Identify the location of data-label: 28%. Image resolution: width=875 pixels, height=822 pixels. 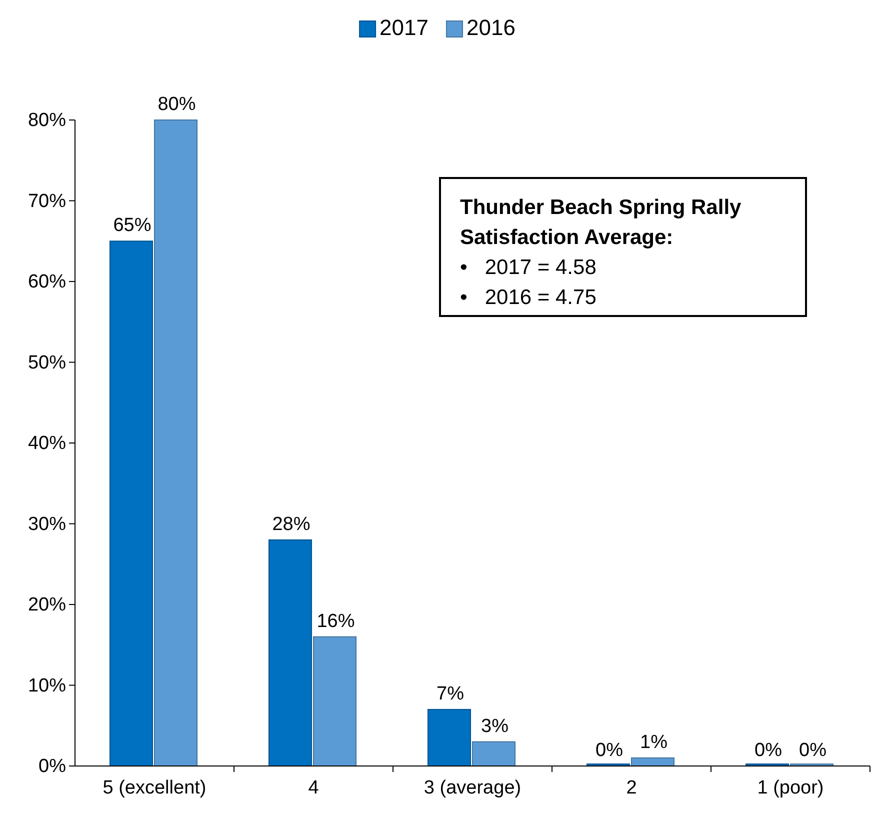
(291, 524).